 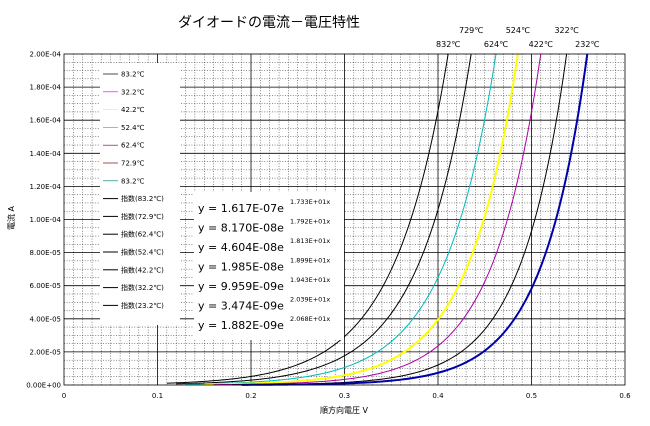 I want to click on legend-box, so click(x=140, y=194).